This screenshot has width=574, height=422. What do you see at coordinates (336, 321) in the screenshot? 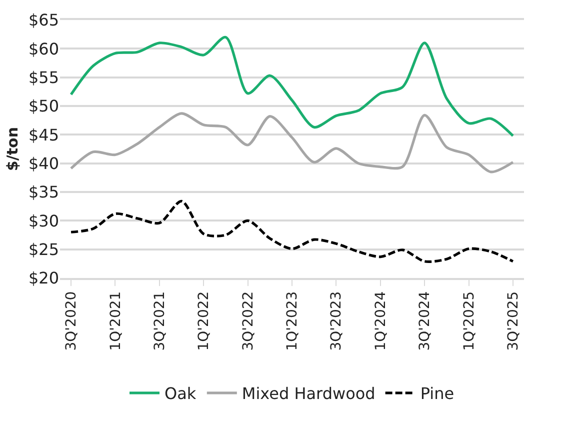
I see `x-tick-label: 3Q'2023` at bounding box center [336, 321].